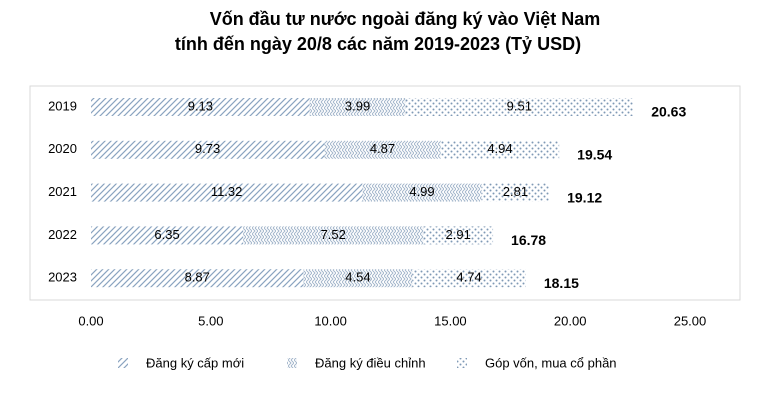 This screenshot has height=406, width=758. I want to click on y-tick-label: 2023, so click(62, 277).